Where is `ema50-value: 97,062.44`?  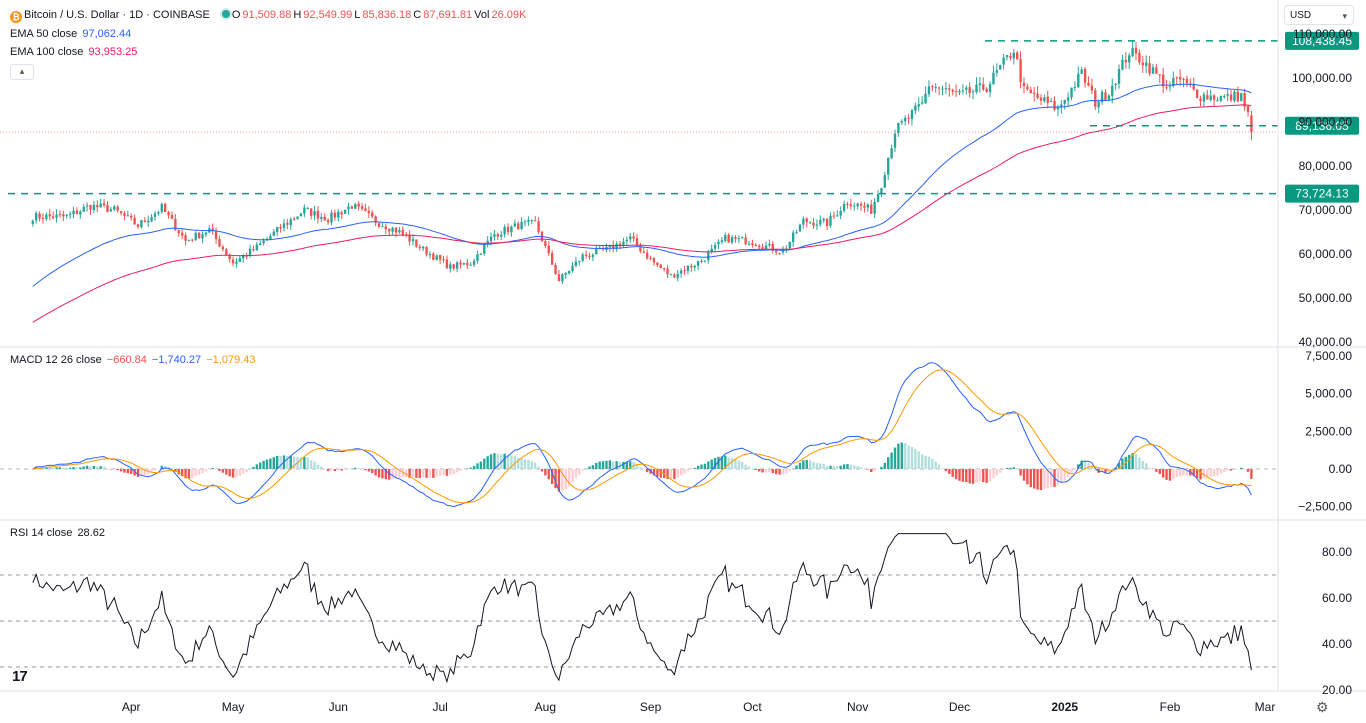
ema50-value: 97,062.44 is located at coordinates (107, 34).